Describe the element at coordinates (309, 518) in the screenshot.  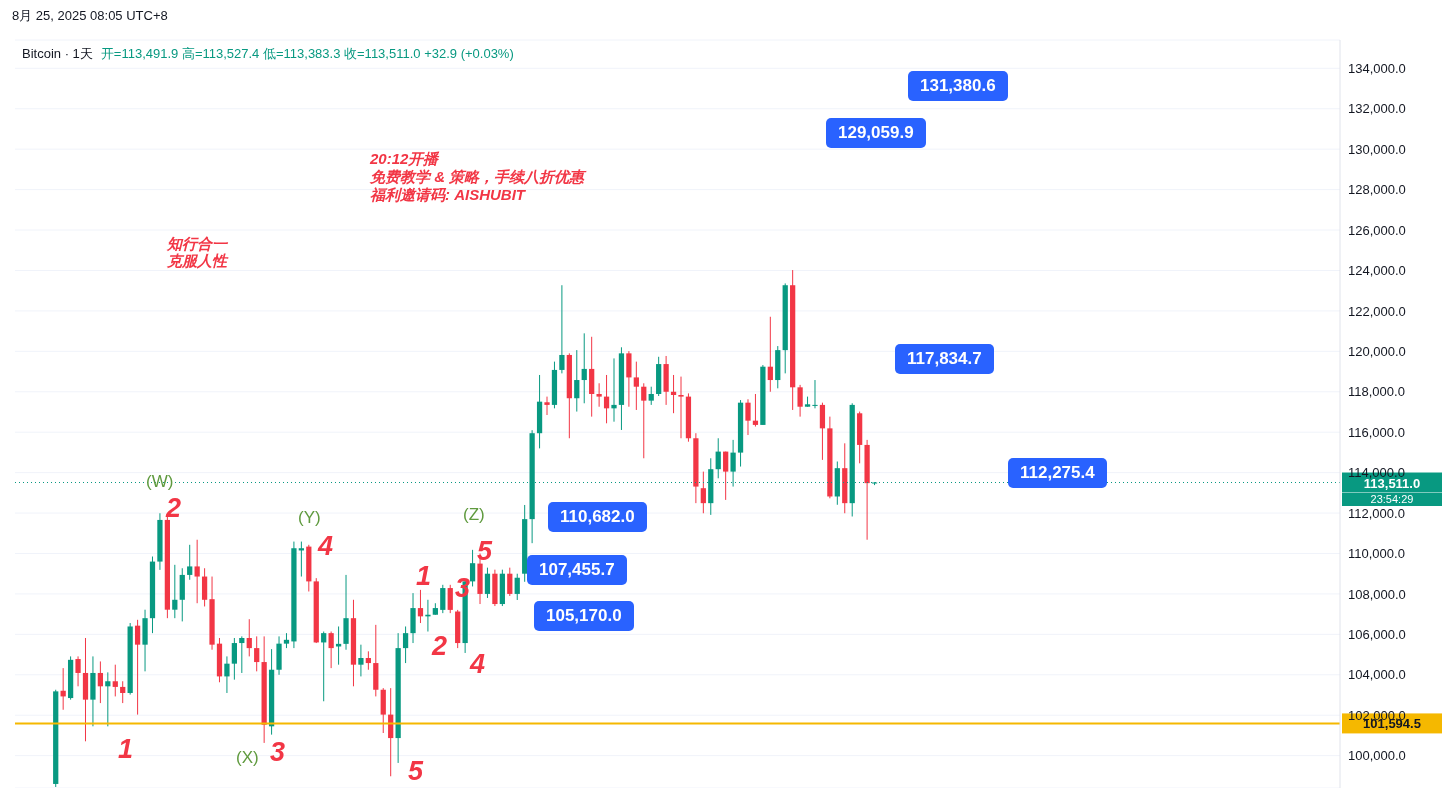
I see `annotation: (Y)` at that location.